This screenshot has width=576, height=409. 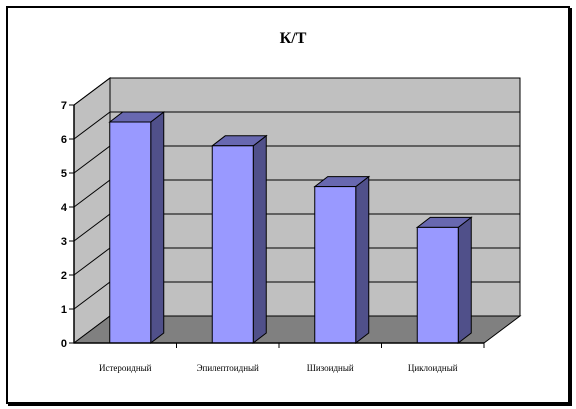 What do you see at coordinates (64, 140) in the screenshot?
I see `y-tick-label: 6` at bounding box center [64, 140].